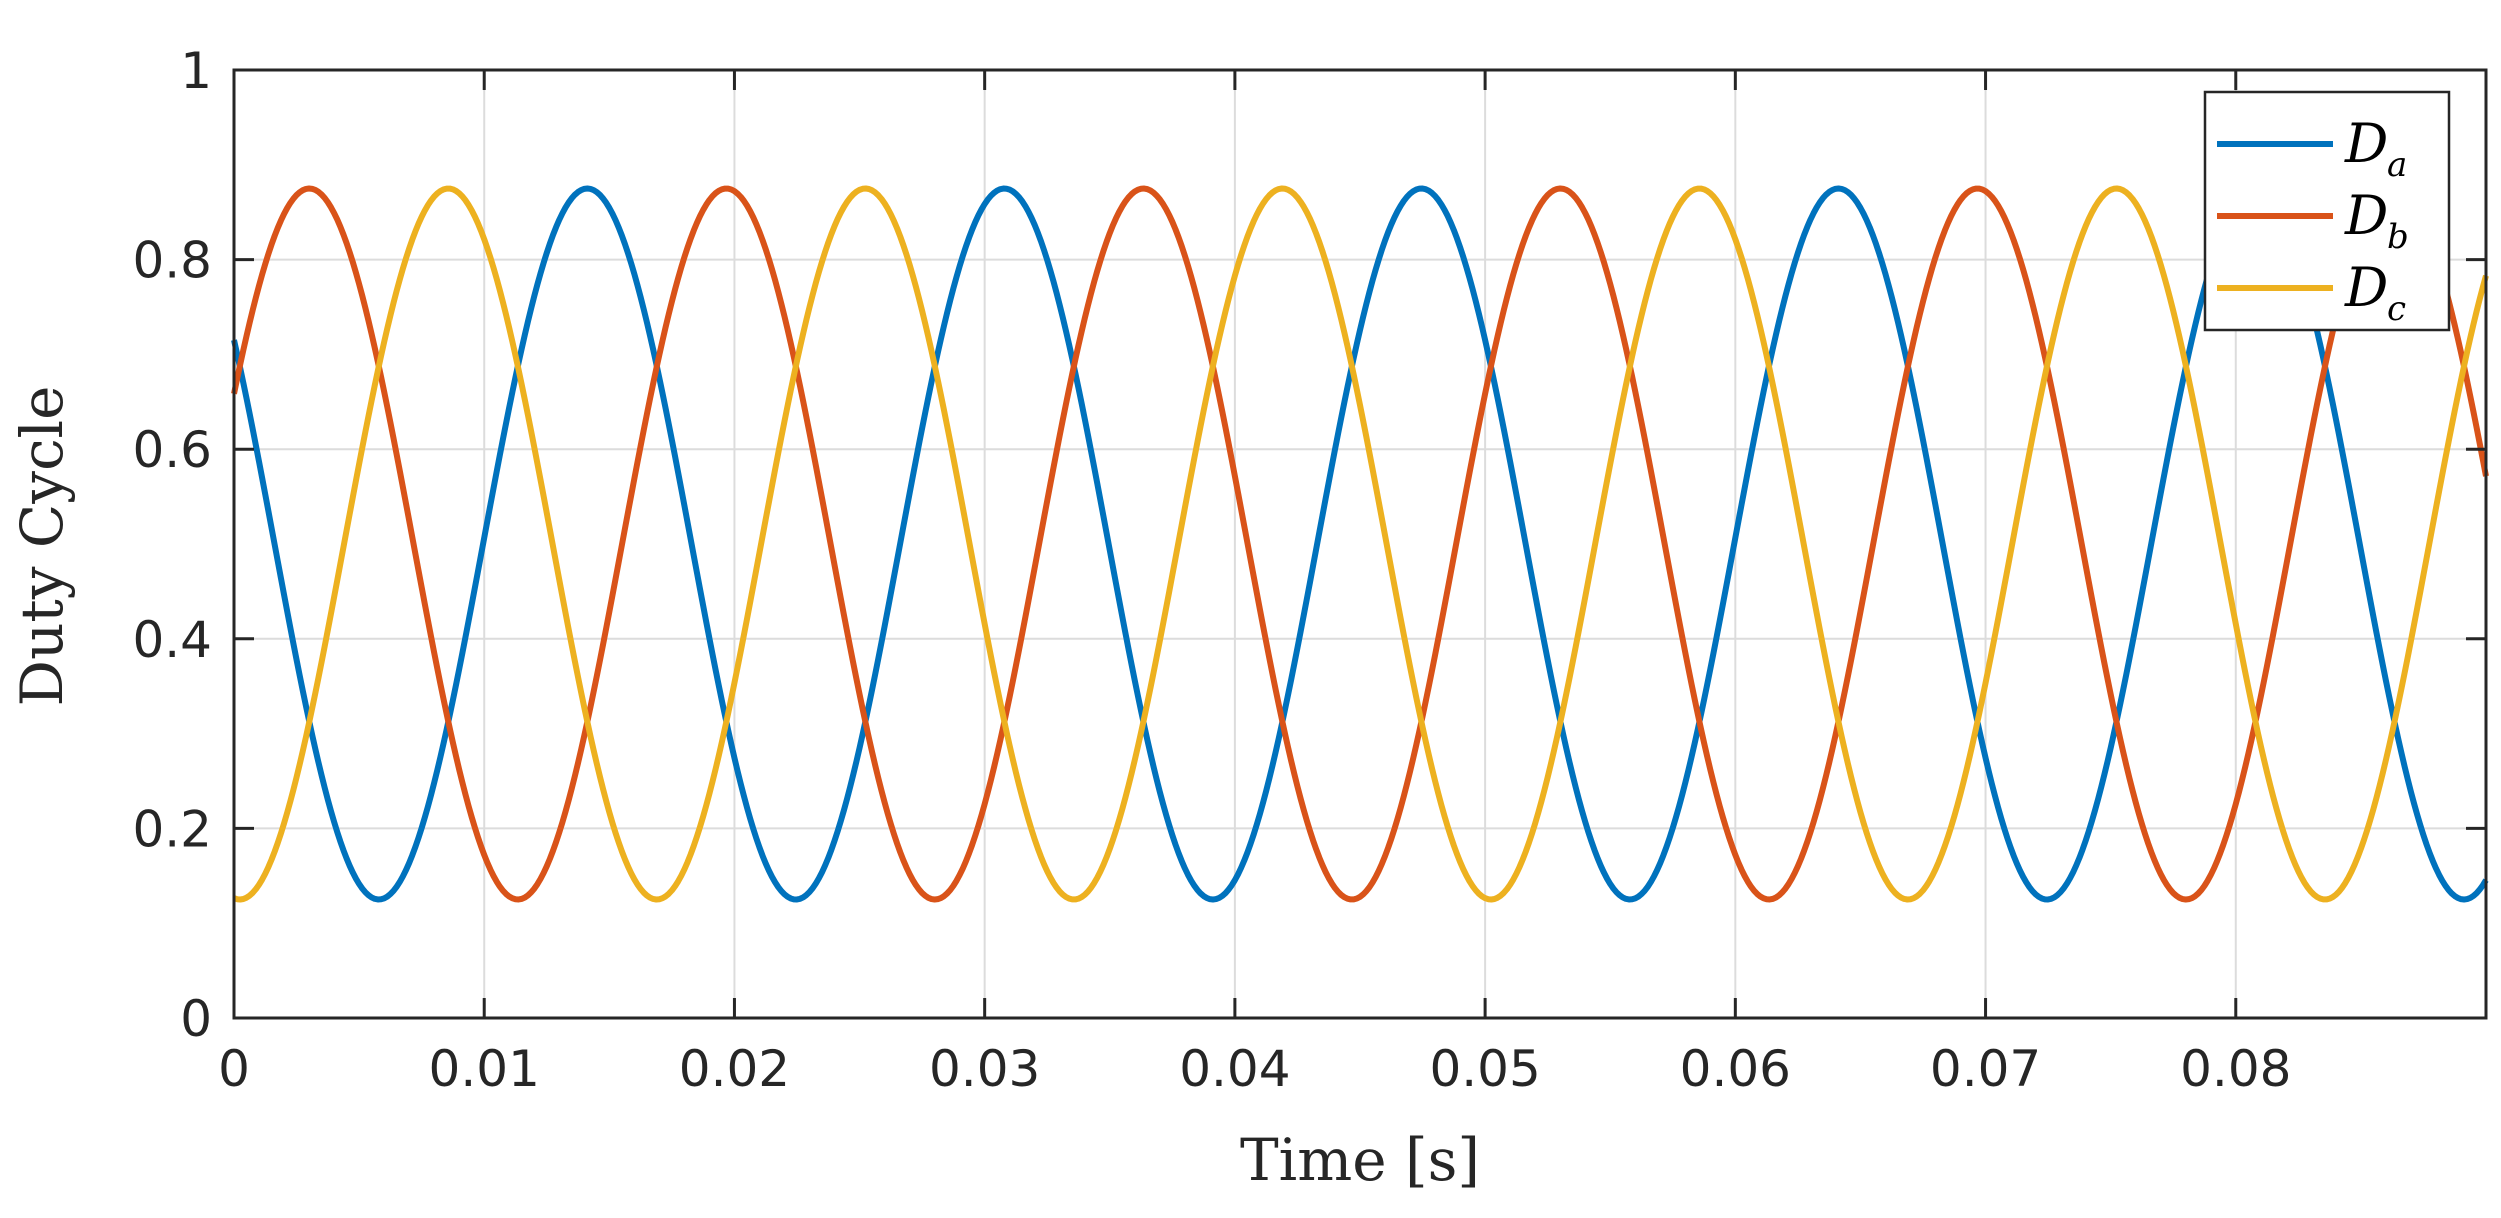 The width and height of the screenshot is (2501, 1218). I want to click on x-tick-label: 0.01, so click(484, 1069).